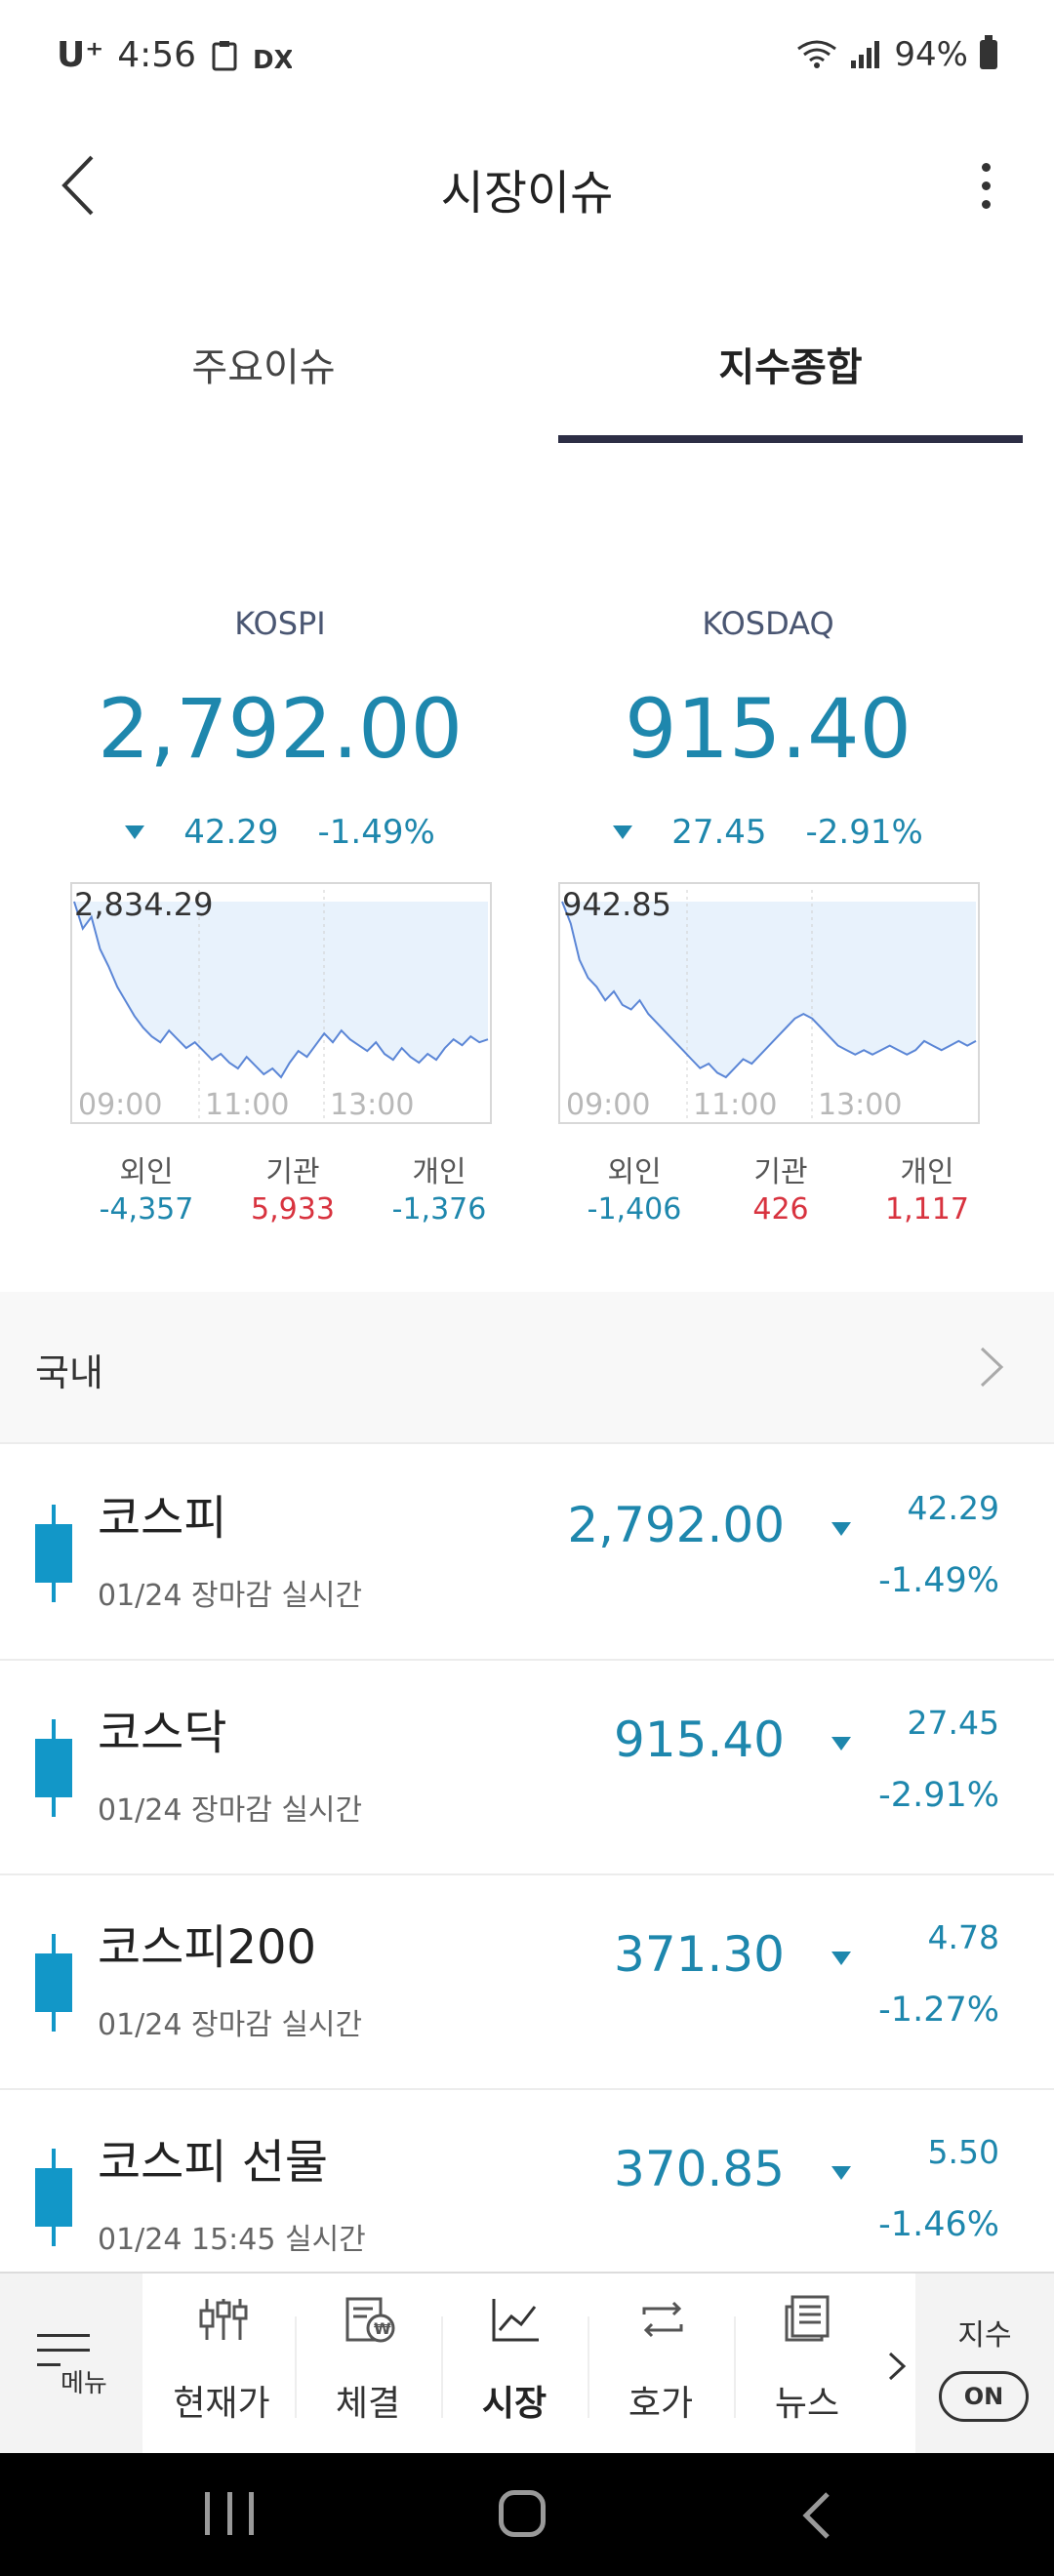  What do you see at coordinates (232, 2240) in the screenshot?
I see `index-status: 01/24 15:45 실시간` at bounding box center [232, 2240].